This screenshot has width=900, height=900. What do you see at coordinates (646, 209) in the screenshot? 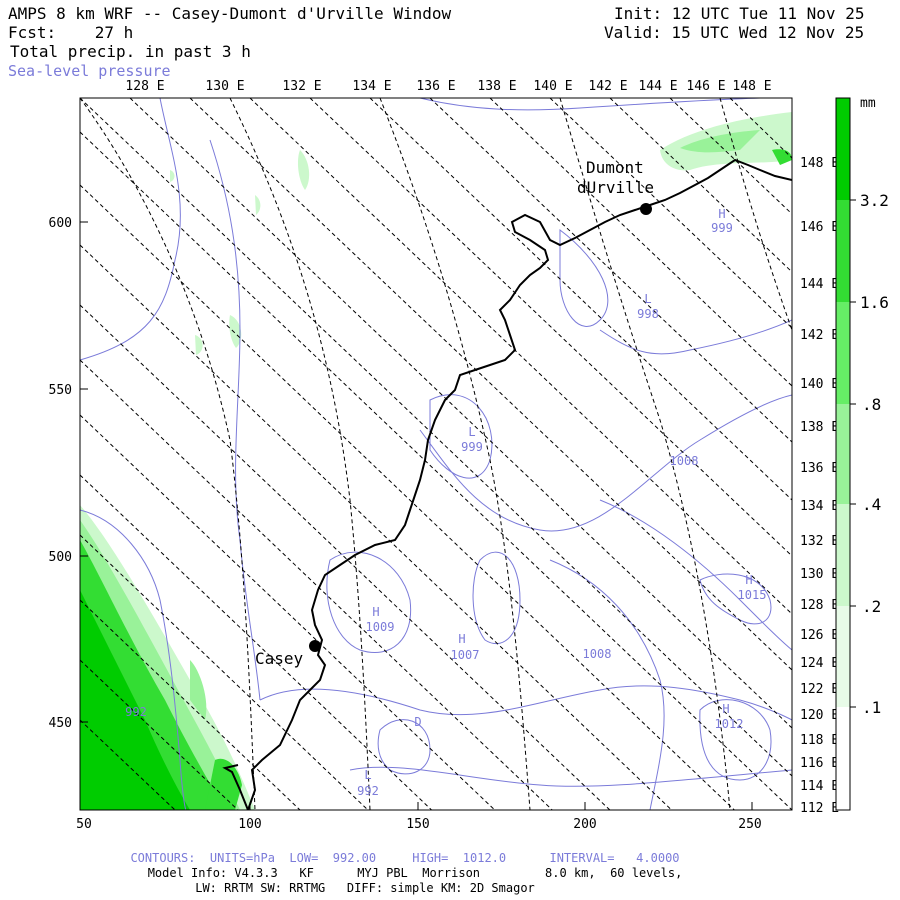
I see `station-dumont-marker` at bounding box center [646, 209].